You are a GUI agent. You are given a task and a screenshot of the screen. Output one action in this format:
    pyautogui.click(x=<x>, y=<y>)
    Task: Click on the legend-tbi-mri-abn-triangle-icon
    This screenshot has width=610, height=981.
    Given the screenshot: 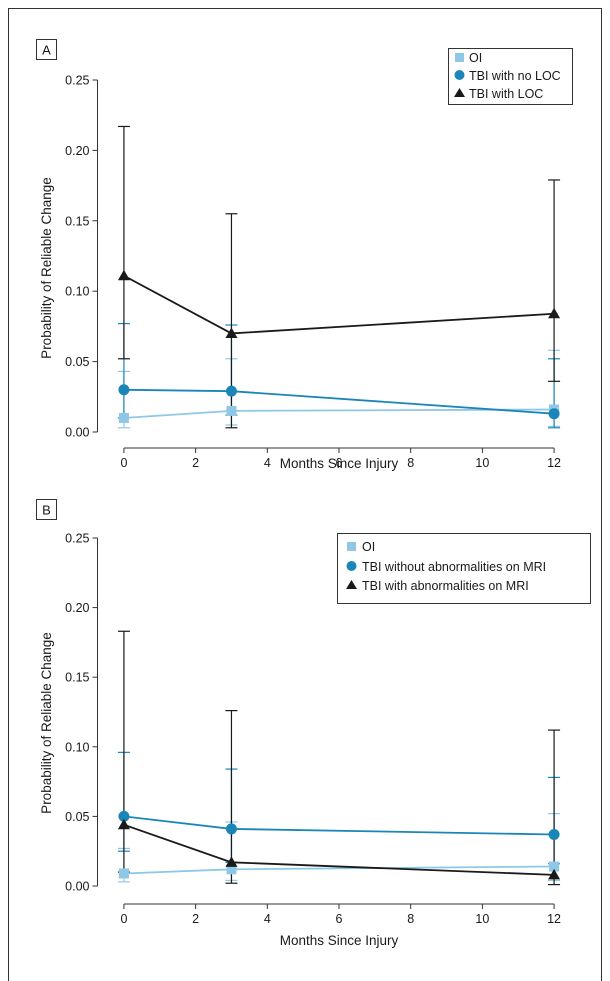 What is the action you would take?
    pyautogui.click(x=351, y=584)
    